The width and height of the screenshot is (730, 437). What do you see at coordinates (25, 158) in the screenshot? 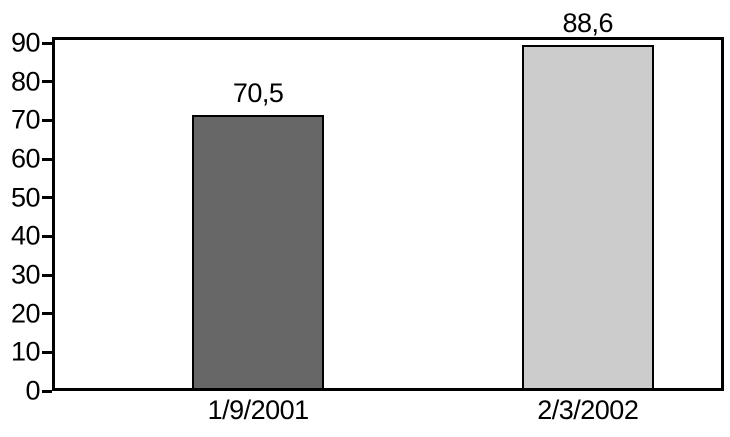
I see `y-tick-label: 60` at bounding box center [25, 158].